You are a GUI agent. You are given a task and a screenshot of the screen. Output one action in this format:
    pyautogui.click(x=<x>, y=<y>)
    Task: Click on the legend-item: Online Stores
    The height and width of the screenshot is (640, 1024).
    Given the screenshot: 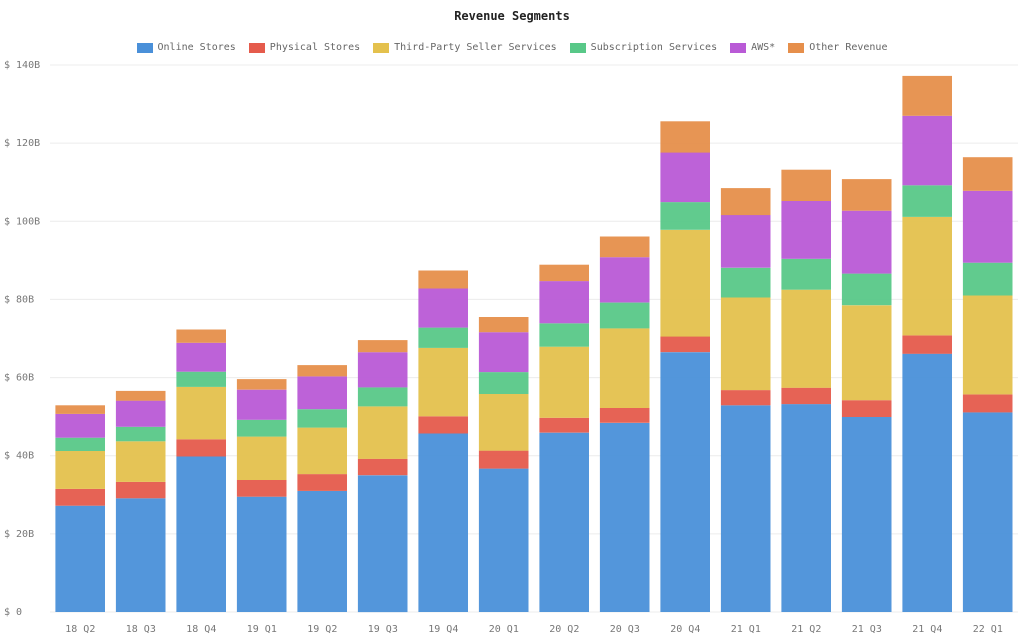 What is the action you would take?
    pyautogui.click(x=186, y=47)
    